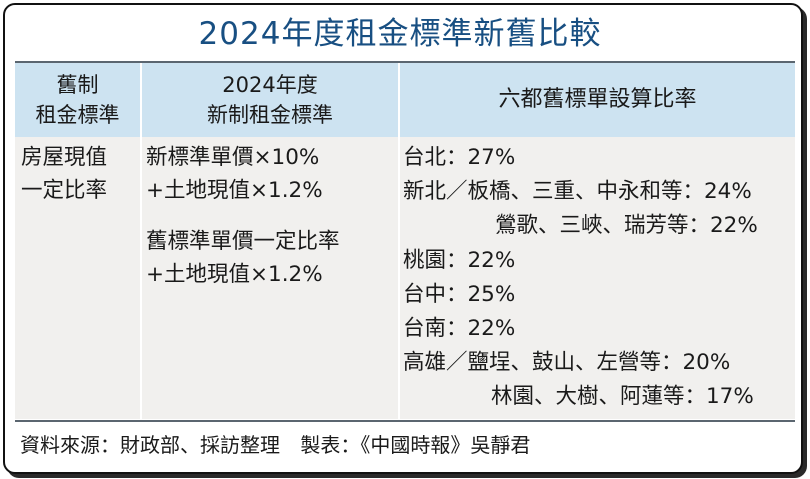  Describe the element at coordinates (459, 157) in the screenshot. I see `rate-line: 台北：27%` at that location.